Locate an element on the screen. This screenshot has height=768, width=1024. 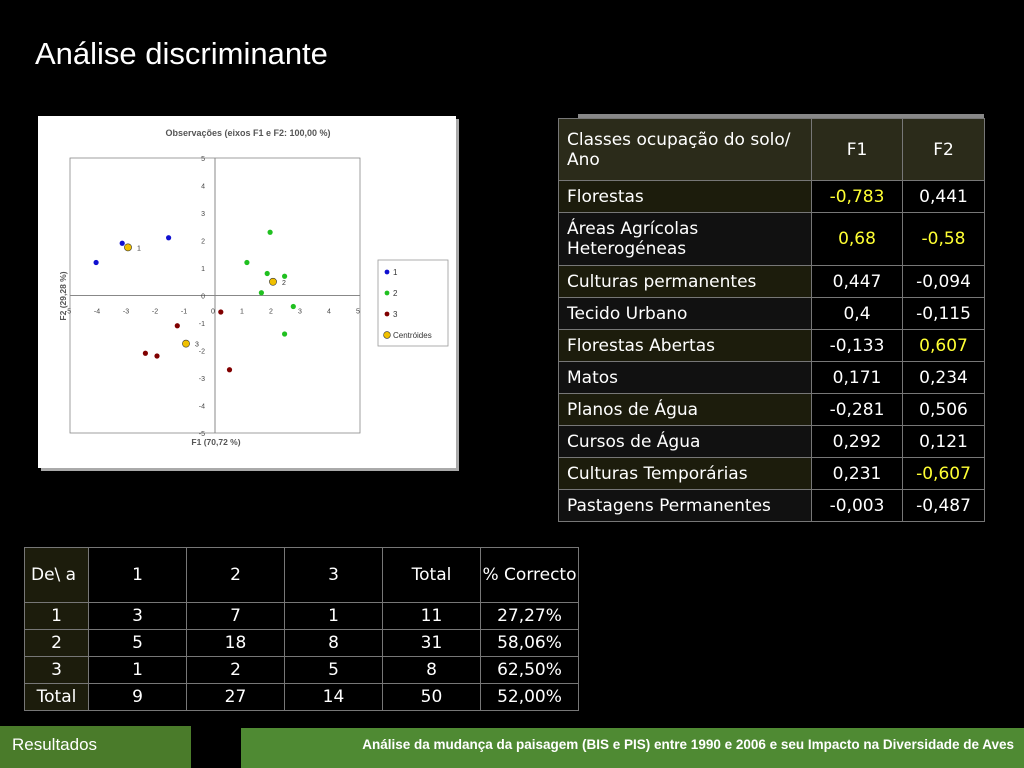
confusion-cell: 11 is located at coordinates (431, 616).